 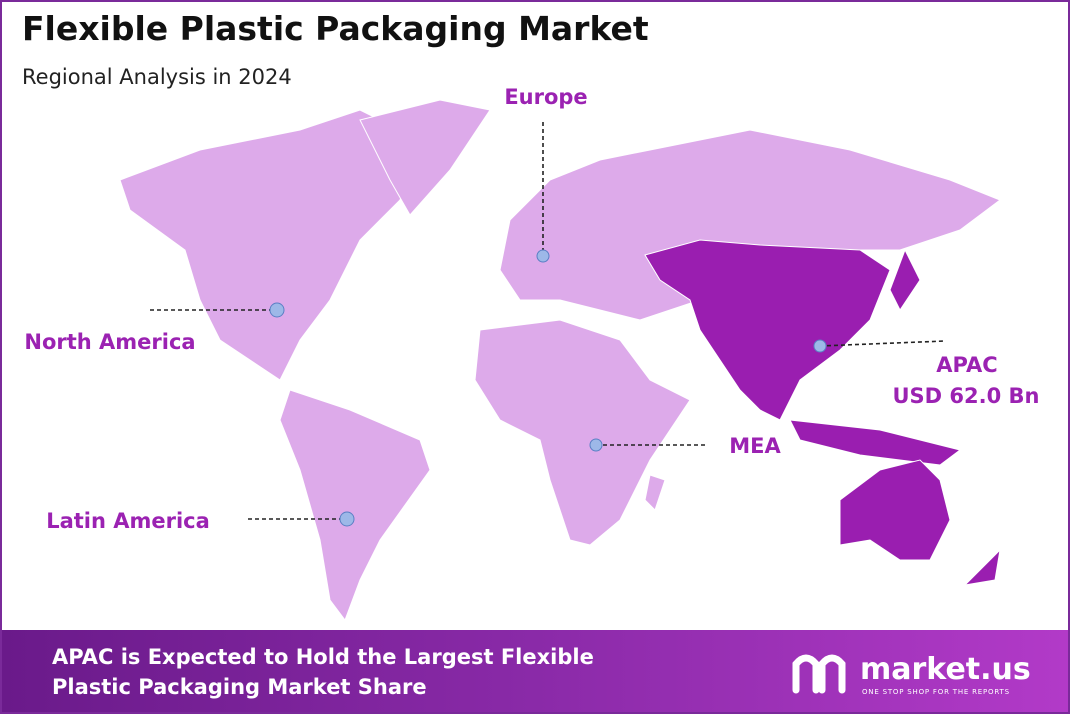 What do you see at coordinates (945, 669) in the screenshot?
I see `logo-name: market.us` at bounding box center [945, 669].